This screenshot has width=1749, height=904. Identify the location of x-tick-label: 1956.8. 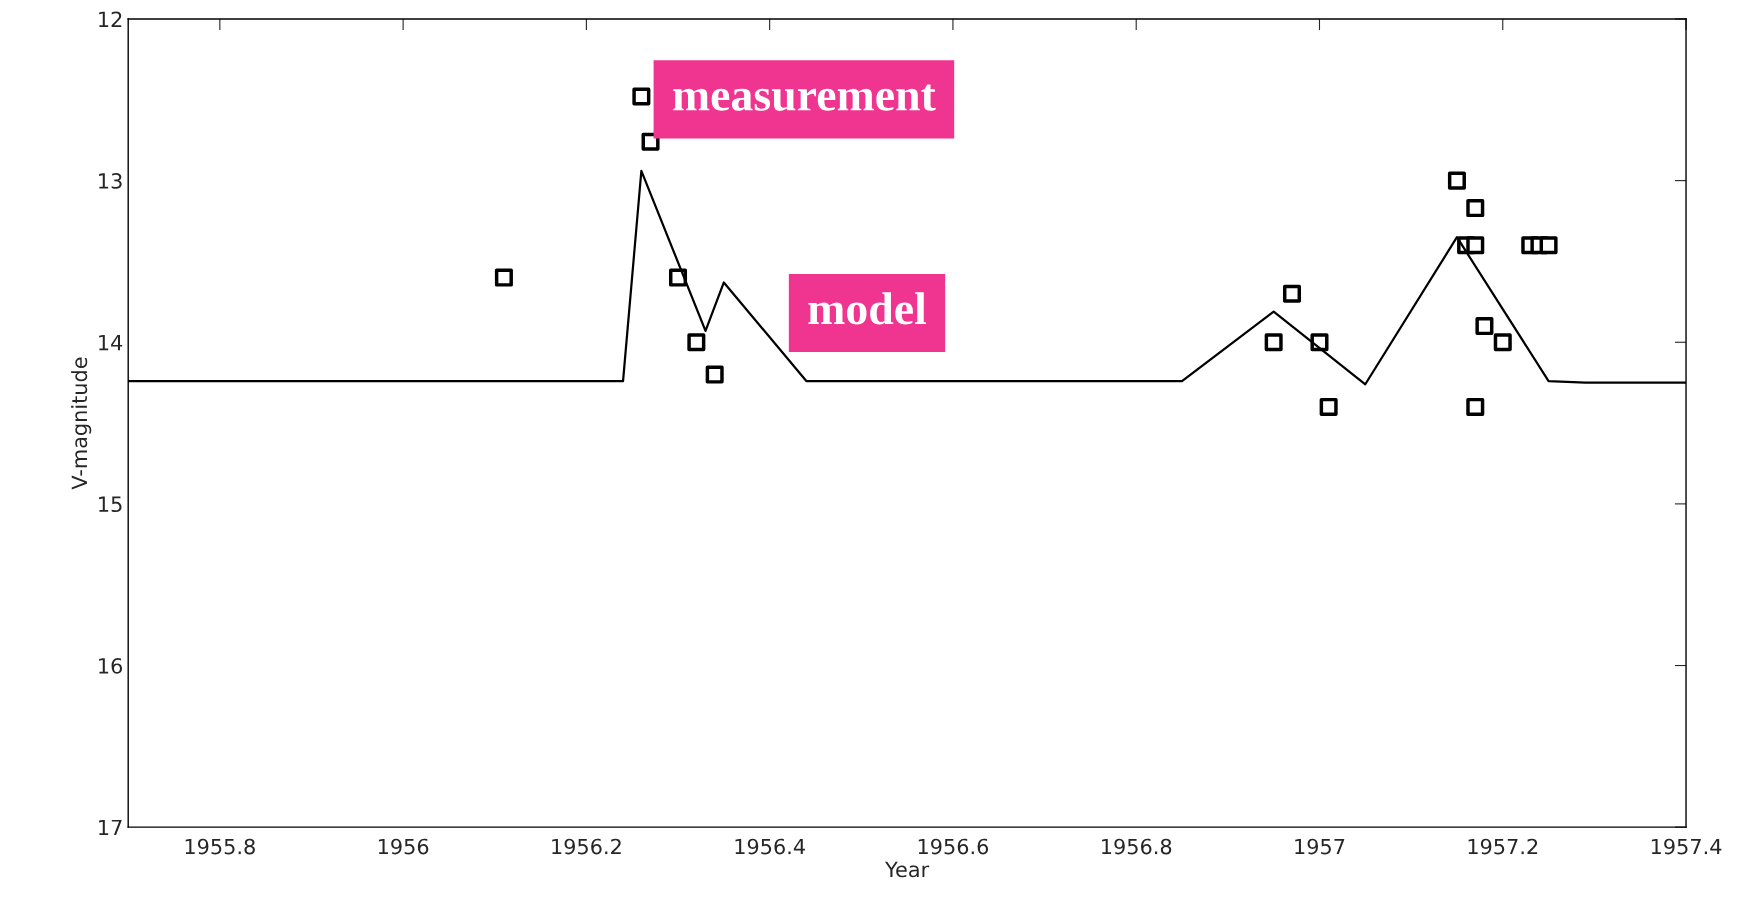
(1137, 846).